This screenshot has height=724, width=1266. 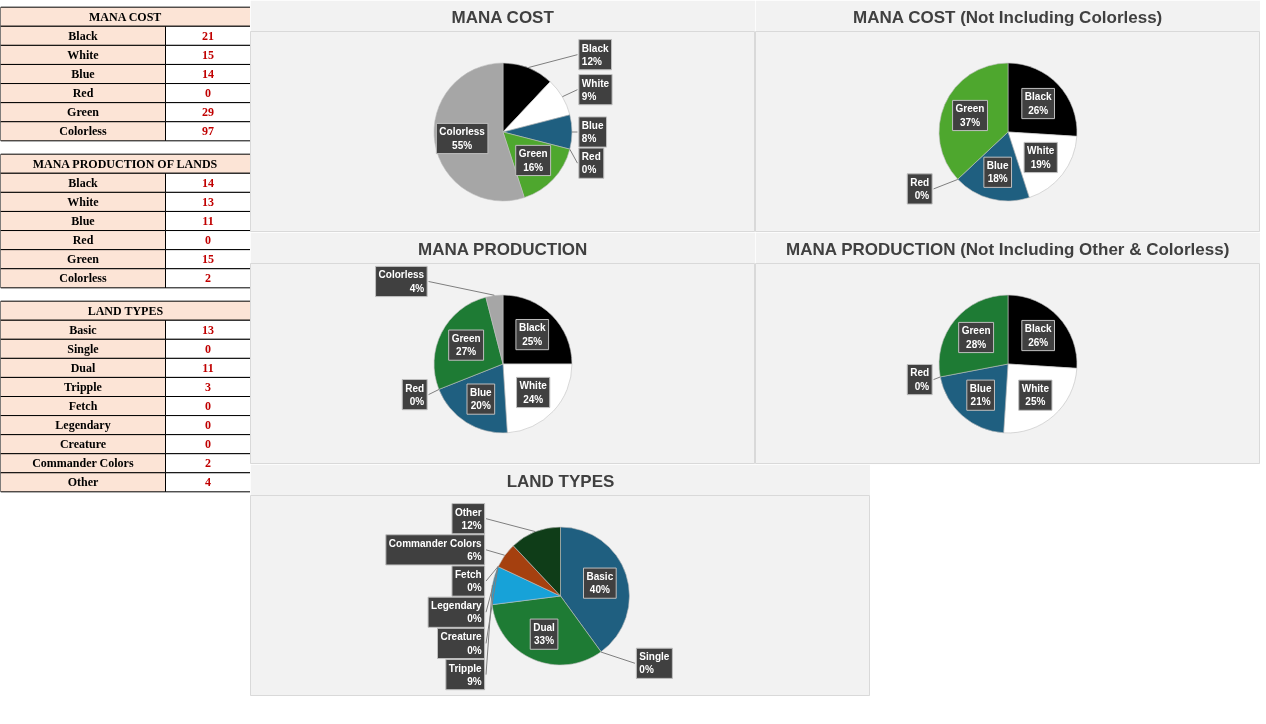 I want to click on data-label: 18%, so click(x=997, y=179).